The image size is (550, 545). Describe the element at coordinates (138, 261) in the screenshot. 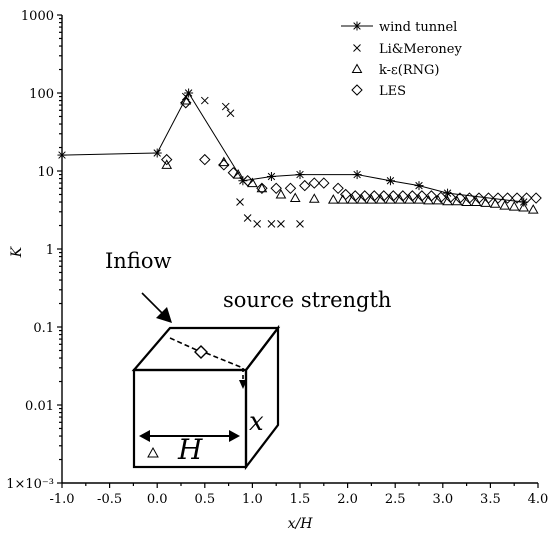

I see `inflow-label: Infiow` at that location.